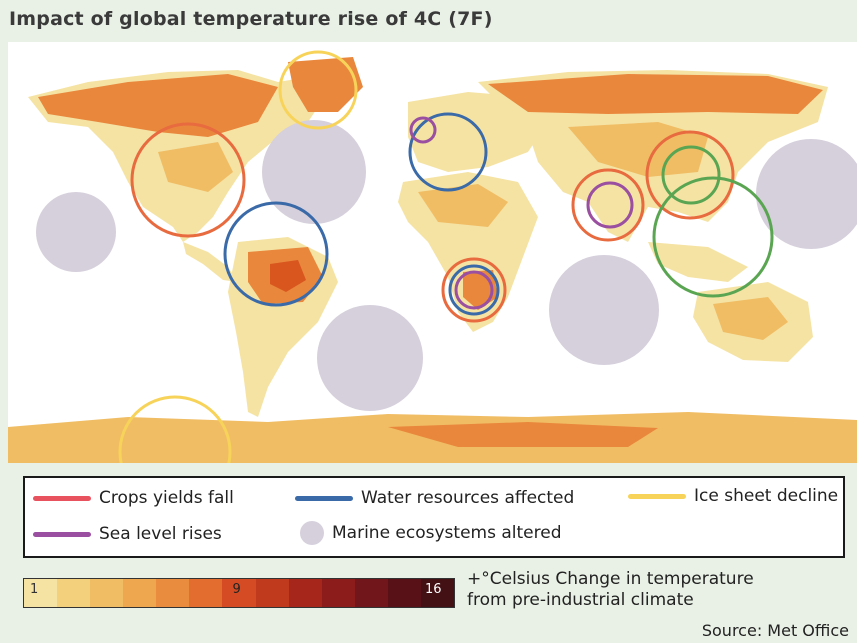 This screenshot has width=857, height=643. What do you see at coordinates (580, 600) in the screenshot?
I see `scale-caption-line2: from pre-industrial climate` at bounding box center [580, 600].